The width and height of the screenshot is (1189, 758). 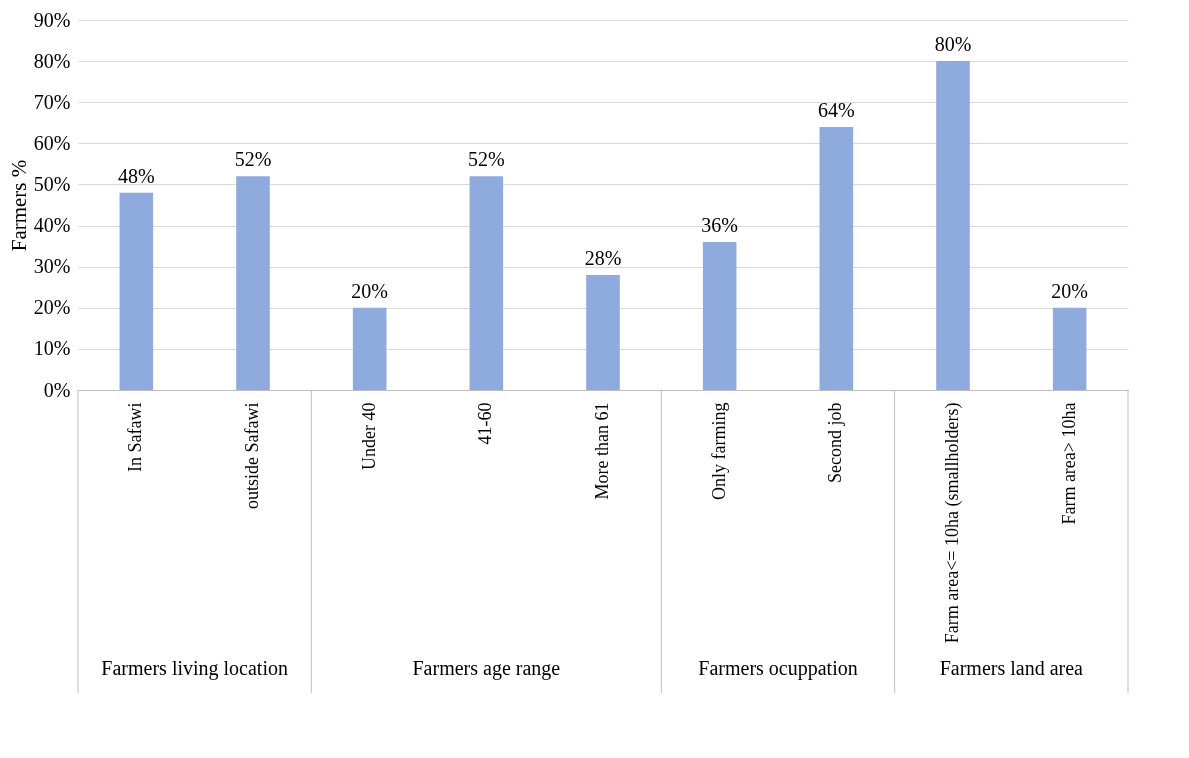 I want to click on x-tick-label: outside Safawi, so click(x=252, y=455).